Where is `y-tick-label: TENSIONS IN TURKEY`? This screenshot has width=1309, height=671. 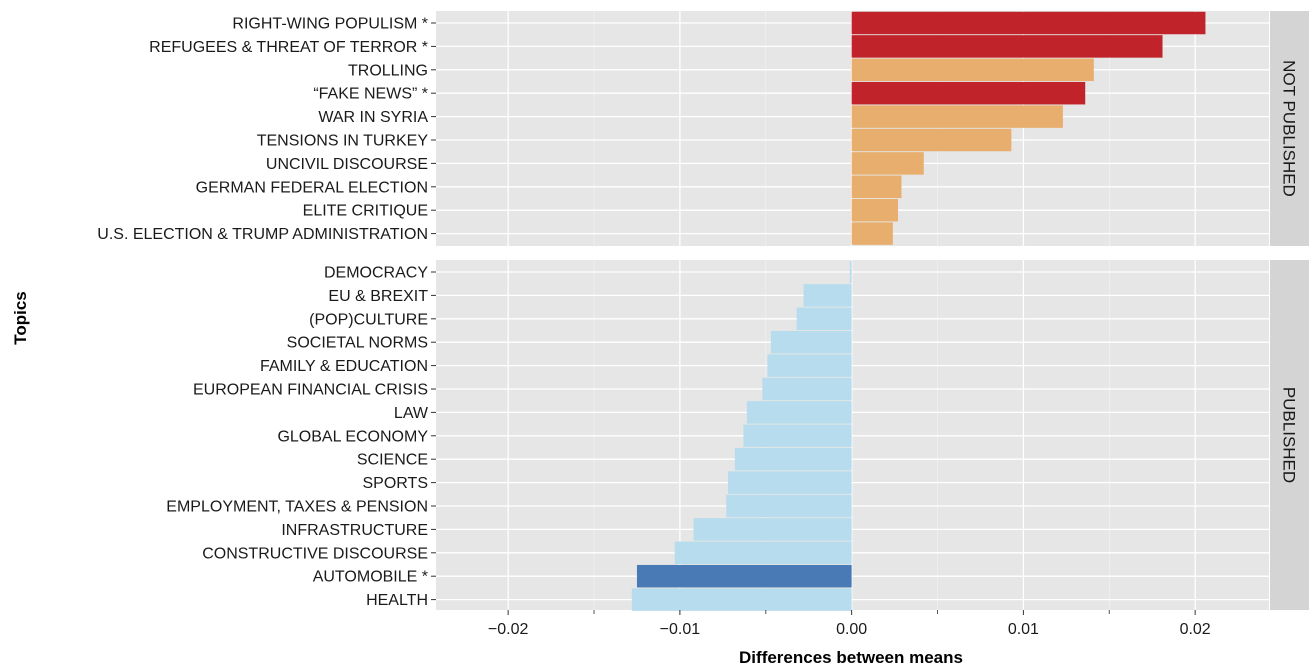
y-tick-label: TENSIONS IN TURKEY is located at coordinates (343, 141).